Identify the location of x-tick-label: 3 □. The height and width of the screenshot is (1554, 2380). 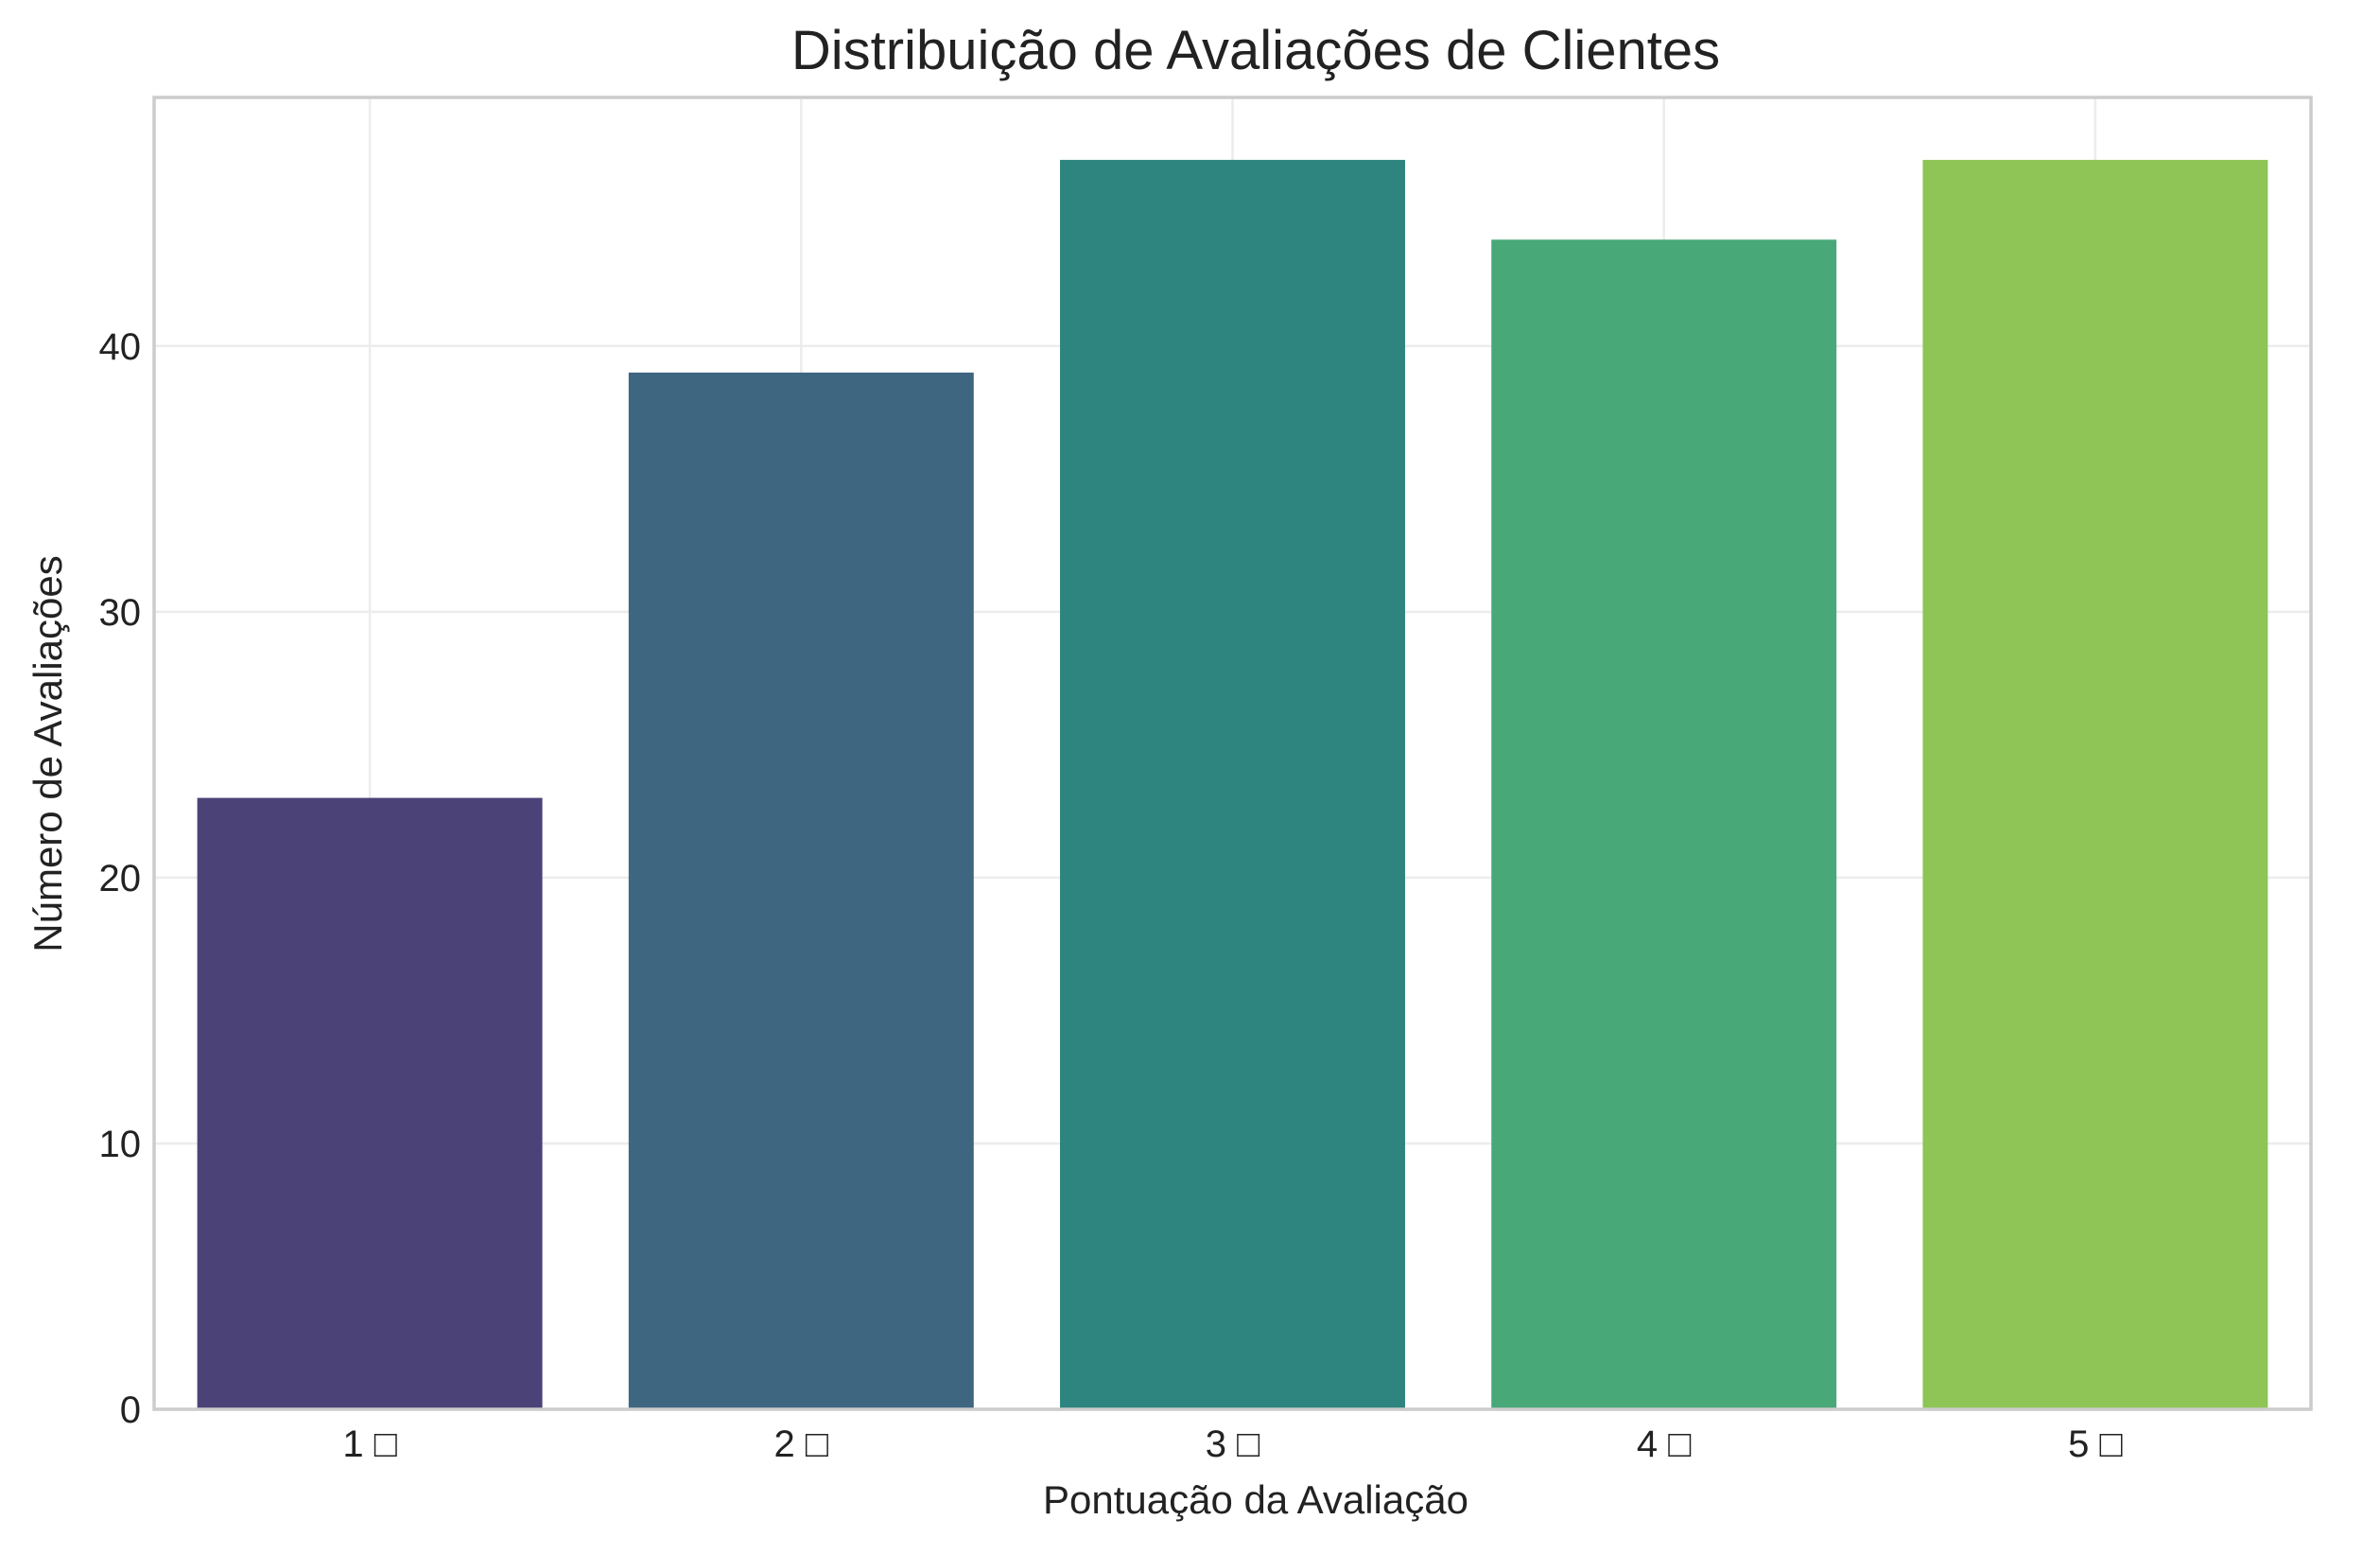
(1233, 1444).